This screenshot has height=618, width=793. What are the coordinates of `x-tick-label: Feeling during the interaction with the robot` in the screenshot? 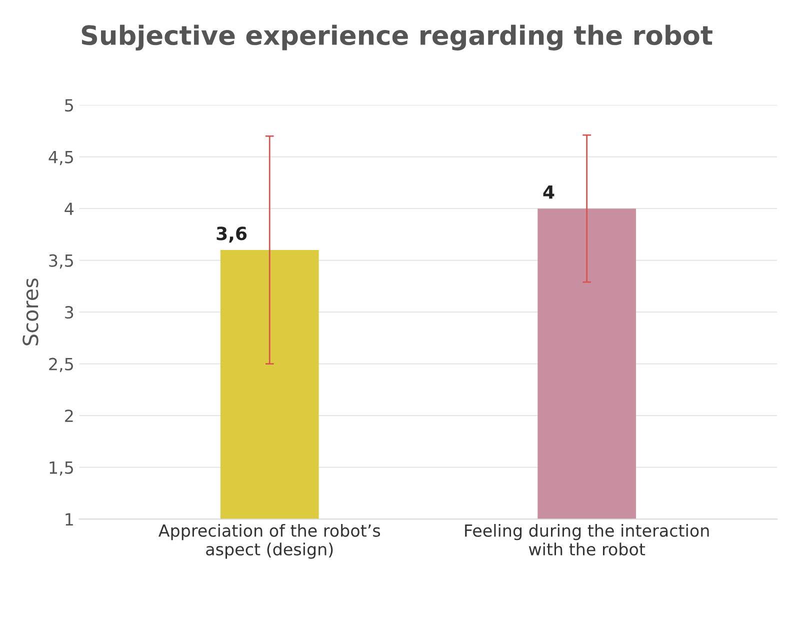 It's located at (587, 540).